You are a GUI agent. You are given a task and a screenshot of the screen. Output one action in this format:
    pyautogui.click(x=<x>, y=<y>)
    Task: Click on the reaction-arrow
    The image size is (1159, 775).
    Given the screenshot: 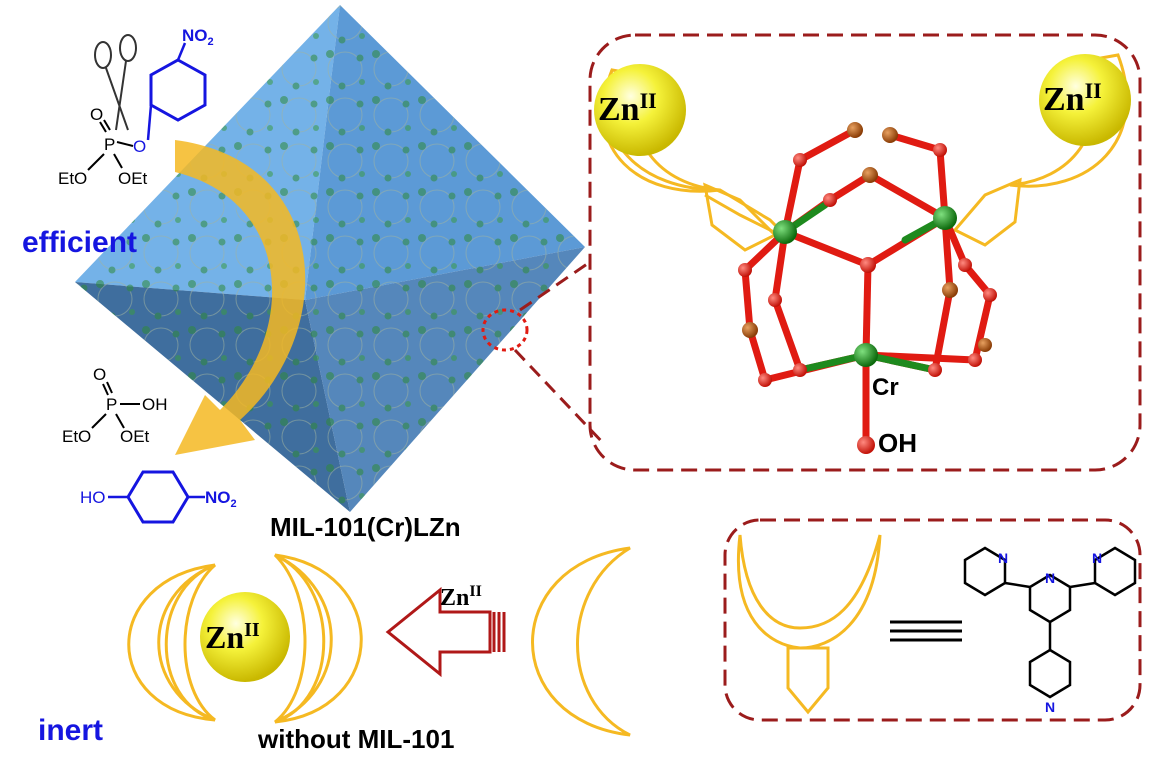 What is the action you would take?
    pyautogui.click(x=240, y=297)
    